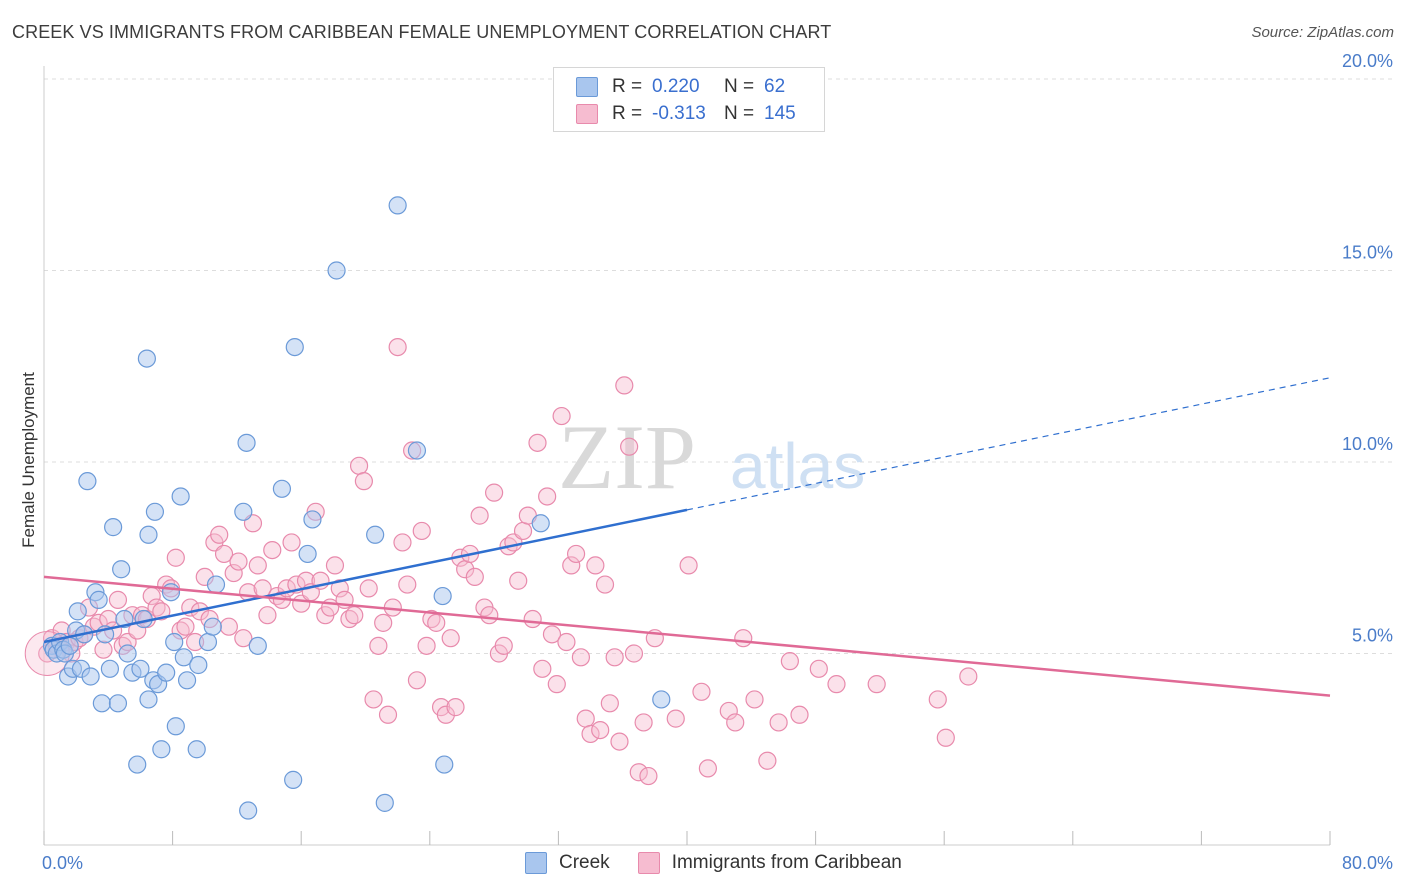  I want to click on creek-trend-line, so click(365, 576).